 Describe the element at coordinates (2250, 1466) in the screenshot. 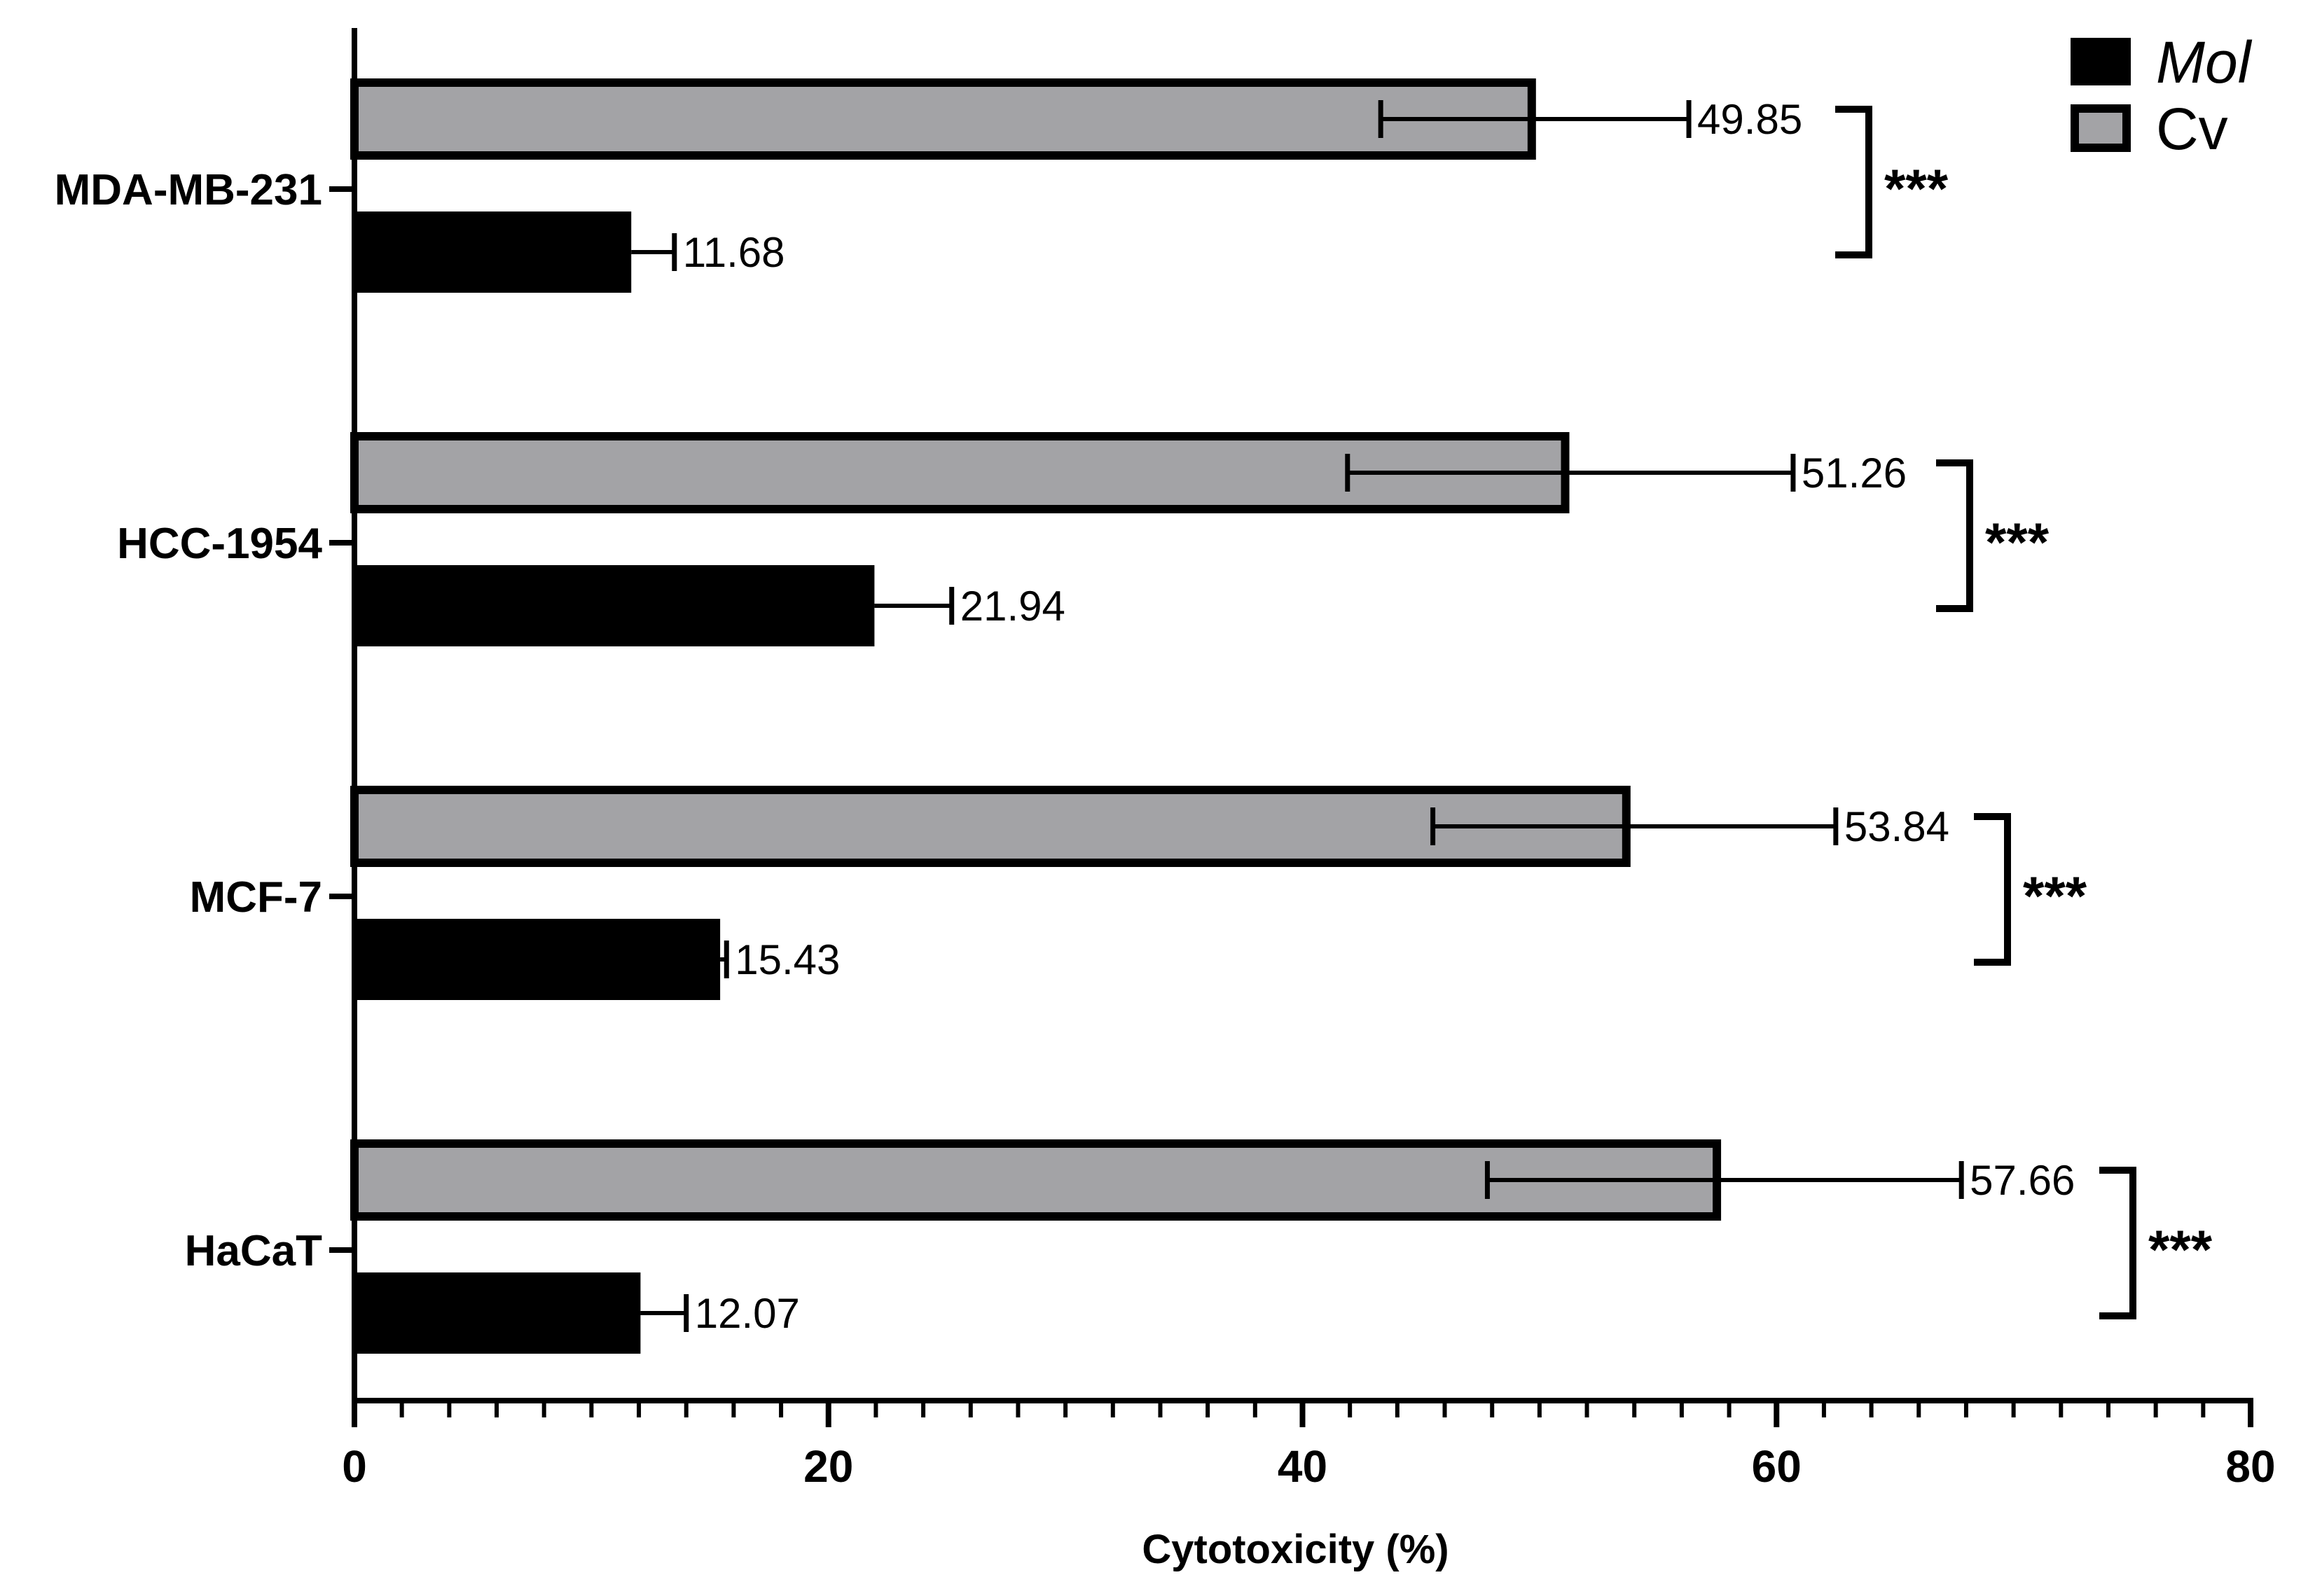

I see `x-tick-label-80: 80` at that location.